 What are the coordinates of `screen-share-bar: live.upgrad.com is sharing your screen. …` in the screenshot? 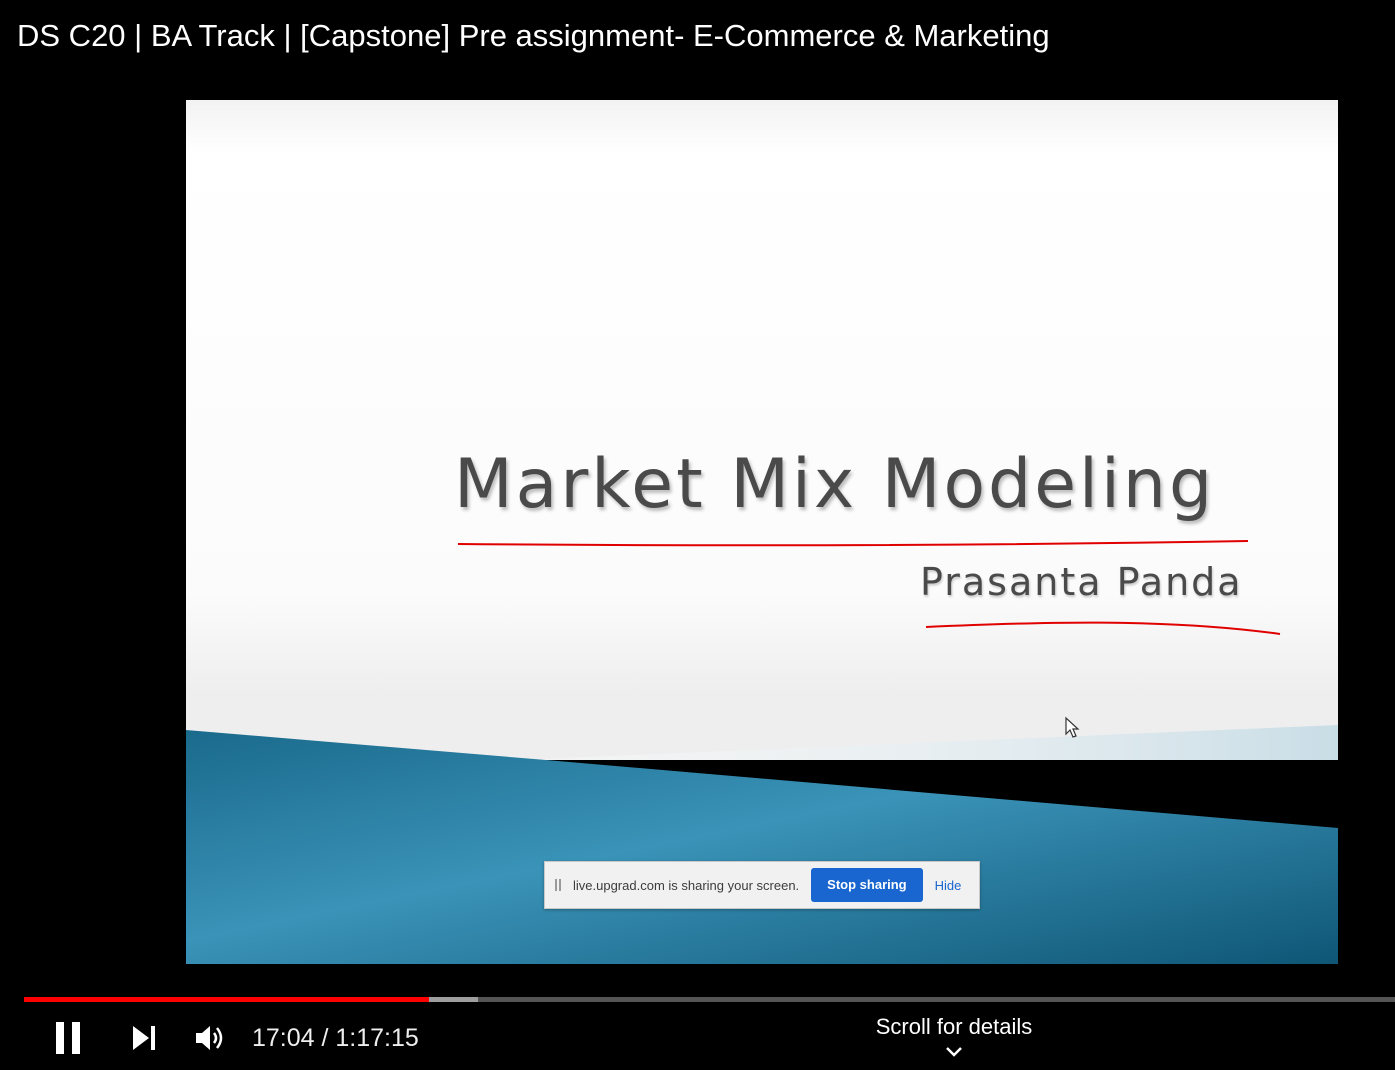 It's located at (762, 885).